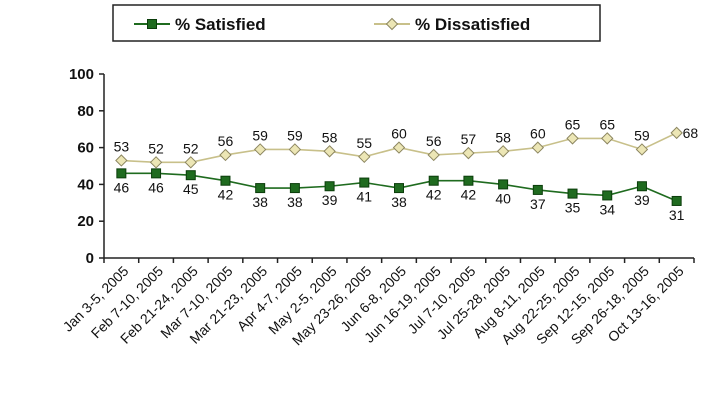  I want to click on legend-box, so click(356, 23).